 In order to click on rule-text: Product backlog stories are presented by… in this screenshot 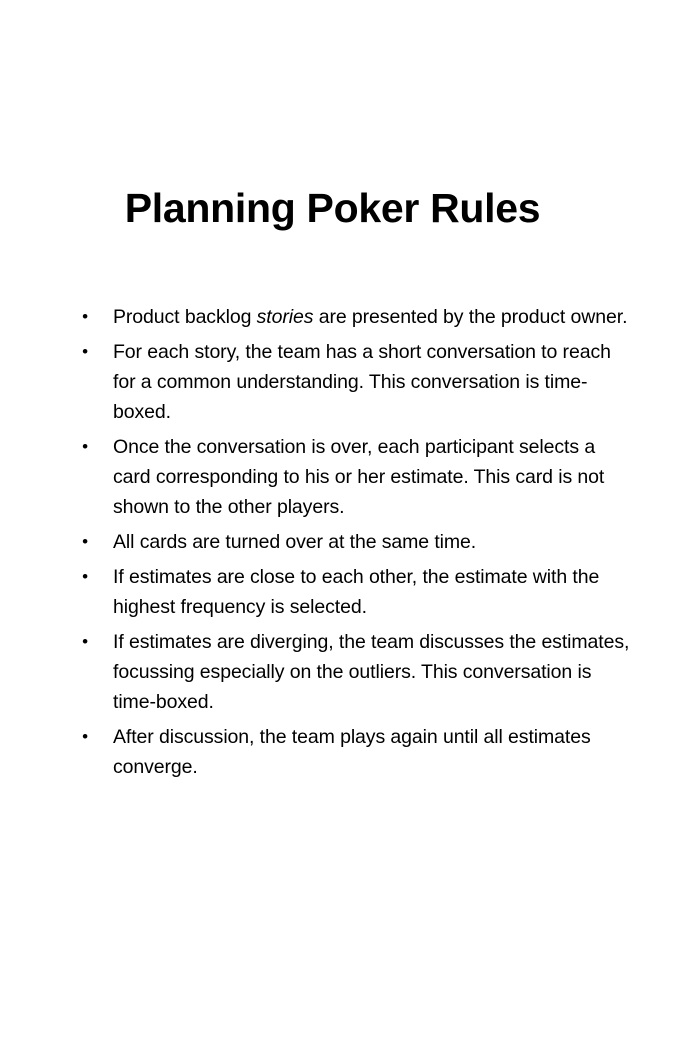, I will do `click(370, 317)`.